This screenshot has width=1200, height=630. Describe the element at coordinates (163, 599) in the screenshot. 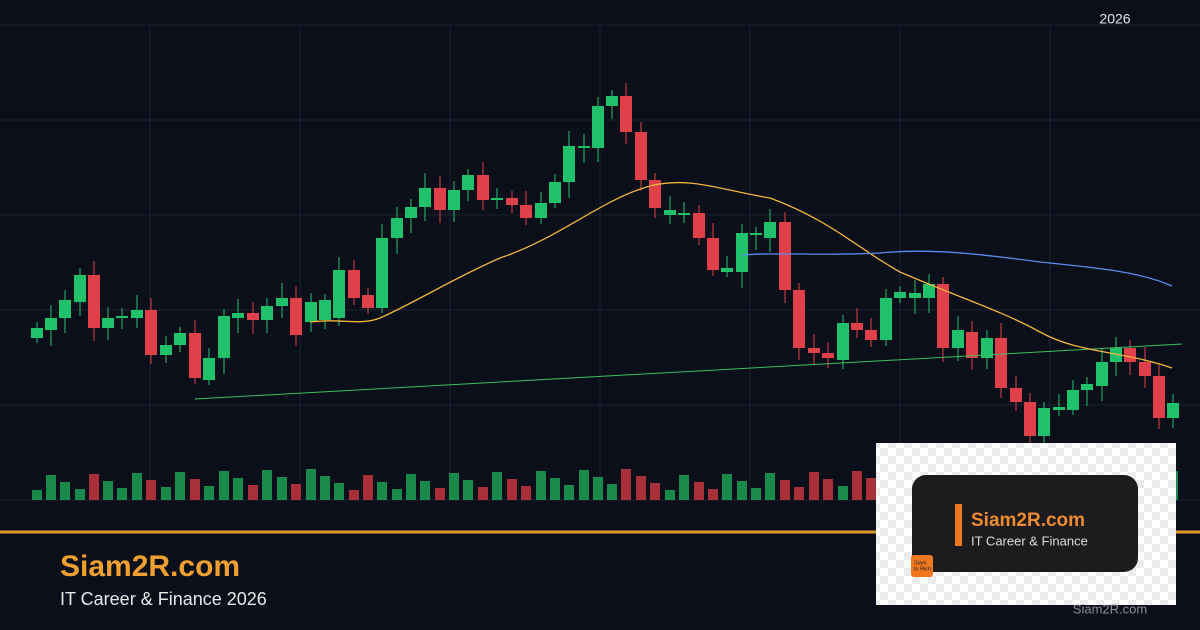

I see `brand-subtitle: IT Career & Finance 2026` at that location.